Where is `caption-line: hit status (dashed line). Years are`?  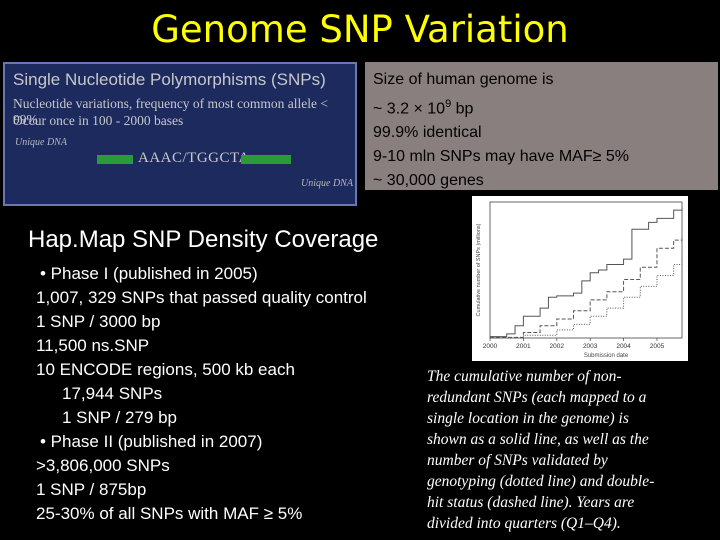 caption-line: hit status (dashed line). Years are is located at coordinates (531, 502).